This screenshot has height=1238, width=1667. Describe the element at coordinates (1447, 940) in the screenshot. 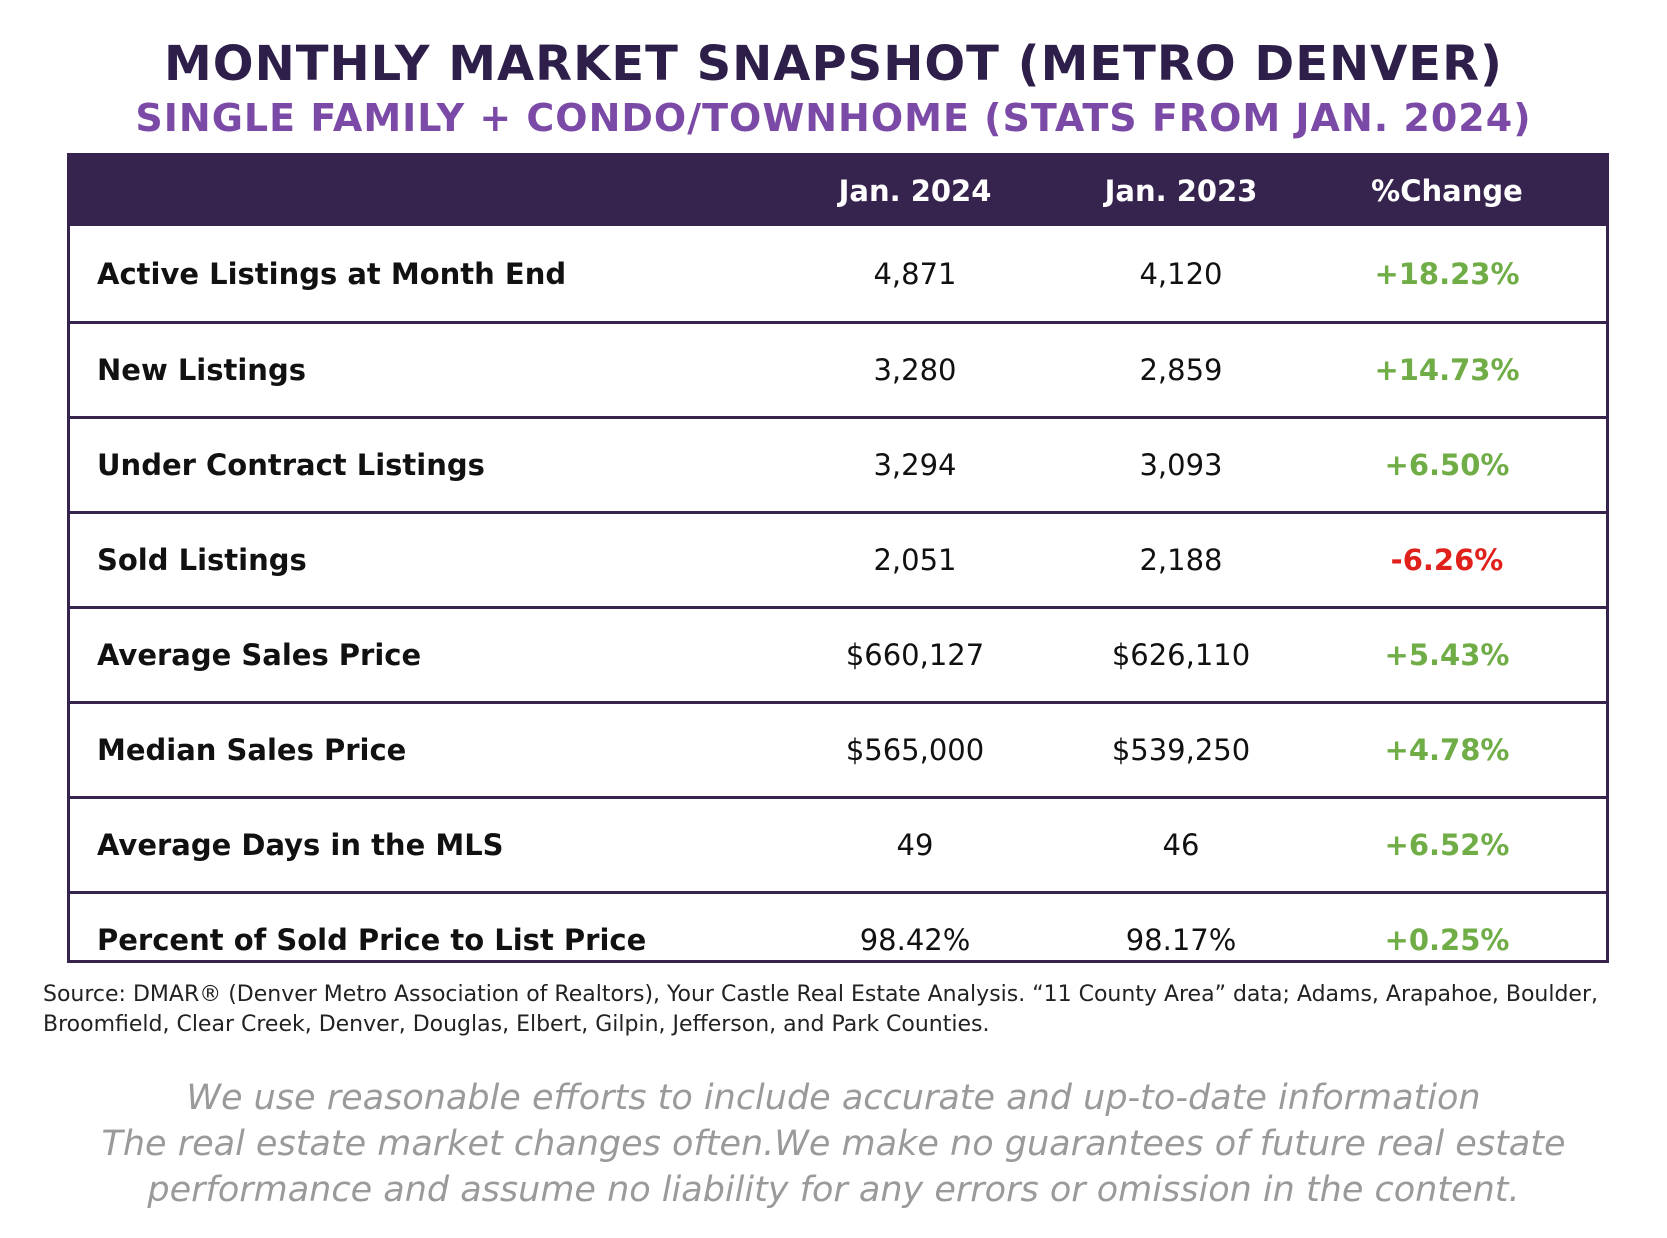

I see `percent-change: +0.25%` at that location.